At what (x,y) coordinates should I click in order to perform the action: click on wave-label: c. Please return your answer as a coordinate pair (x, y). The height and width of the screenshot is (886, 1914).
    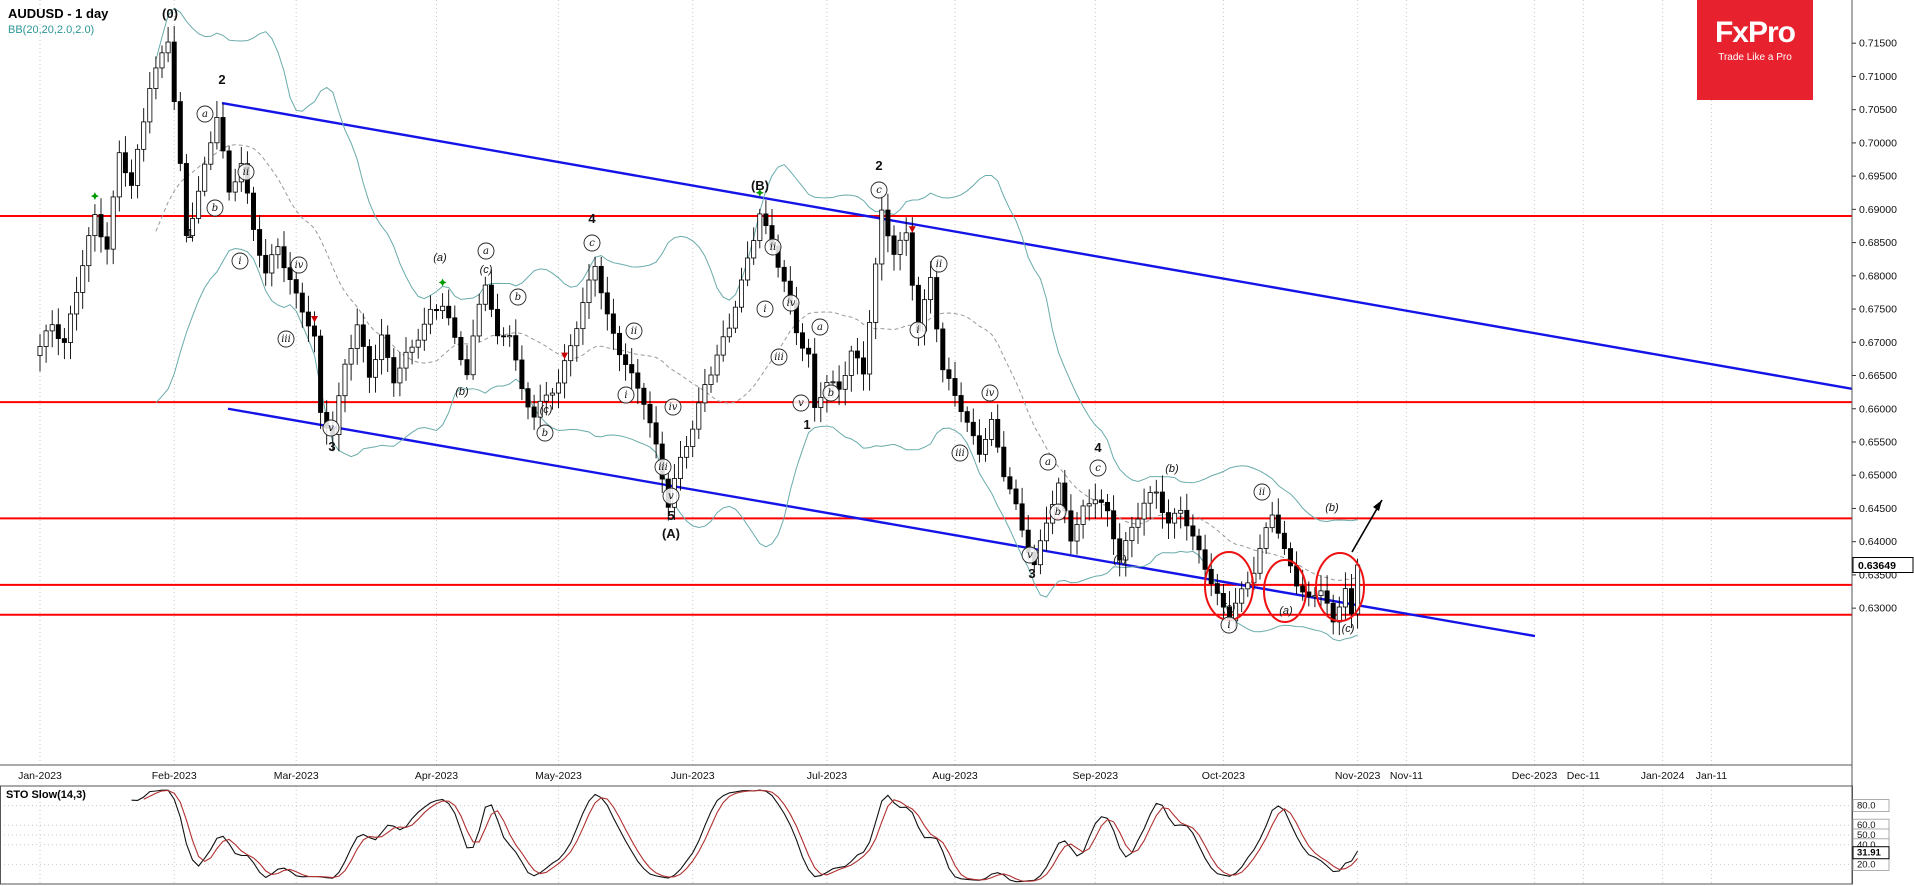
    Looking at the image, I should click on (592, 243).